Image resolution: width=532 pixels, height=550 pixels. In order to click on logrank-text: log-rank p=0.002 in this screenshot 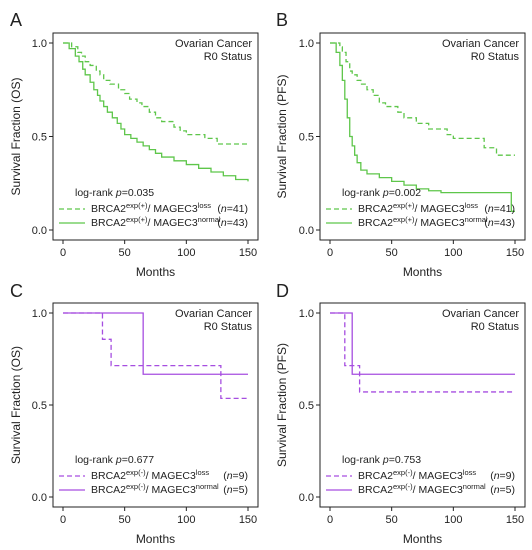, I will do `click(381, 193)`.